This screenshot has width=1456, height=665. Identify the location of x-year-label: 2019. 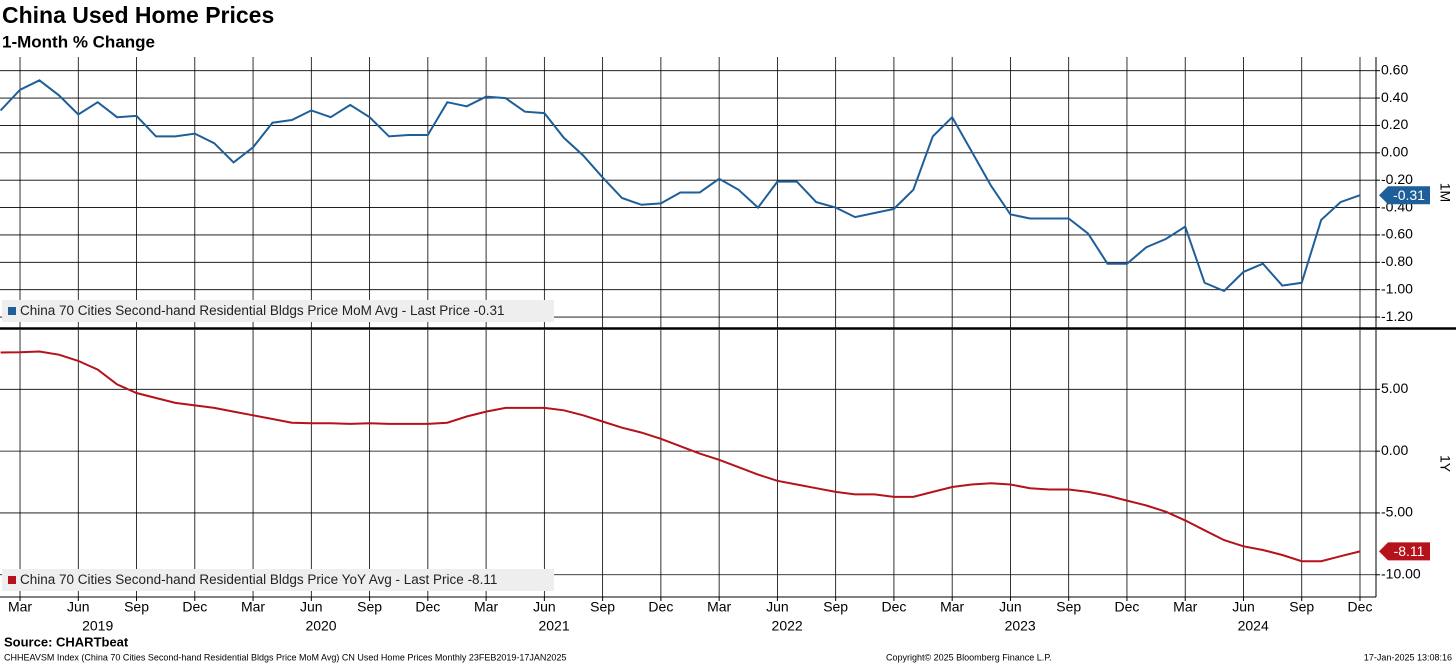
(97, 626).